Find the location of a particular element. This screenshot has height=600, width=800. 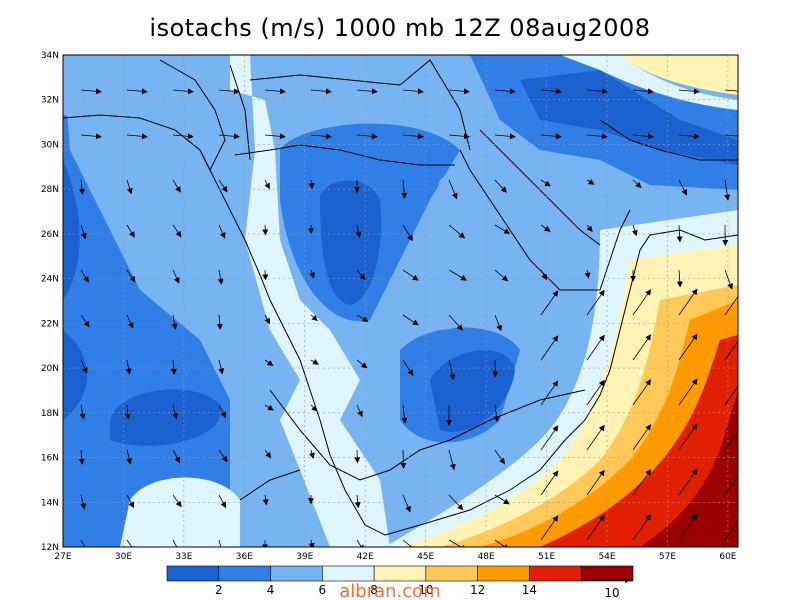

colorbar is located at coordinates (400, 573).